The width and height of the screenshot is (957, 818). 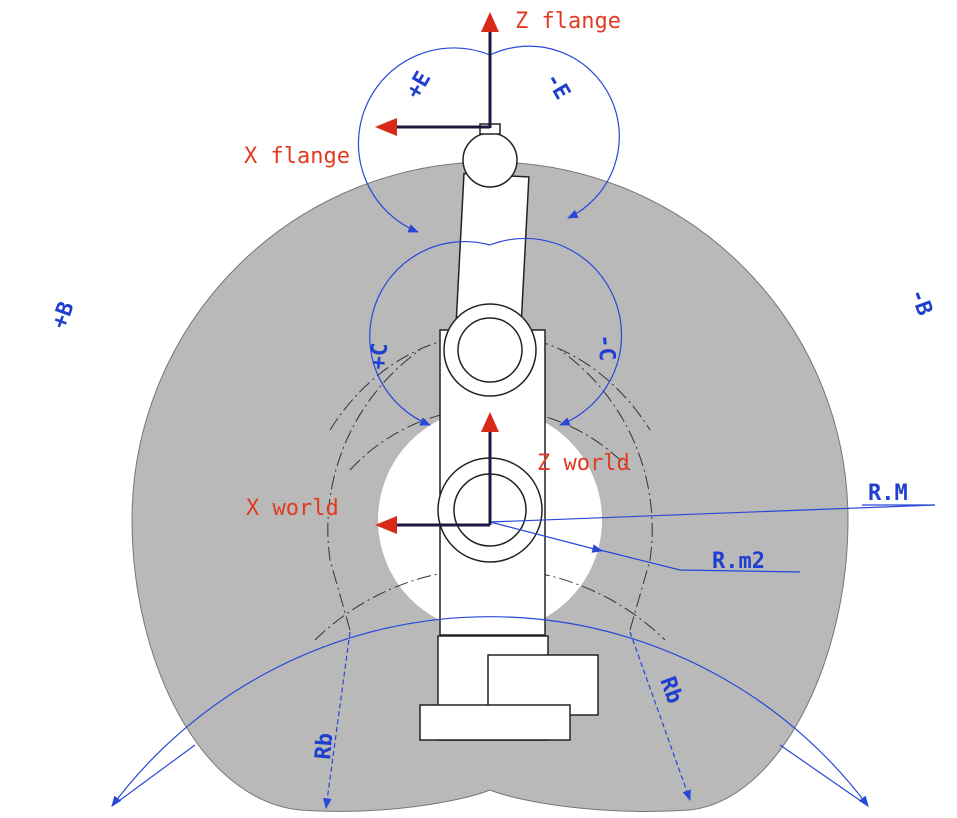 What do you see at coordinates (738, 561) in the screenshot?
I see `r-min2-label: R.m2` at bounding box center [738, 561].